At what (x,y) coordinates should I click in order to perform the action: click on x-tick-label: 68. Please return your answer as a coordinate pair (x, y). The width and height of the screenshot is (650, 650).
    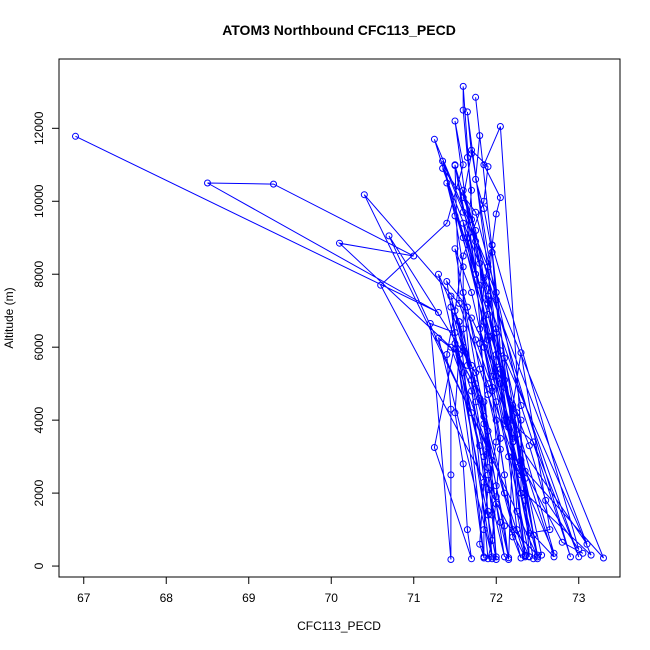
    Looking at the image, I should click on (167, 598).